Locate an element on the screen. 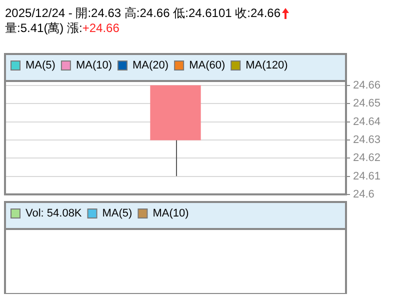  y-tick-label: 24.64 is located at coordinates (367, 122).